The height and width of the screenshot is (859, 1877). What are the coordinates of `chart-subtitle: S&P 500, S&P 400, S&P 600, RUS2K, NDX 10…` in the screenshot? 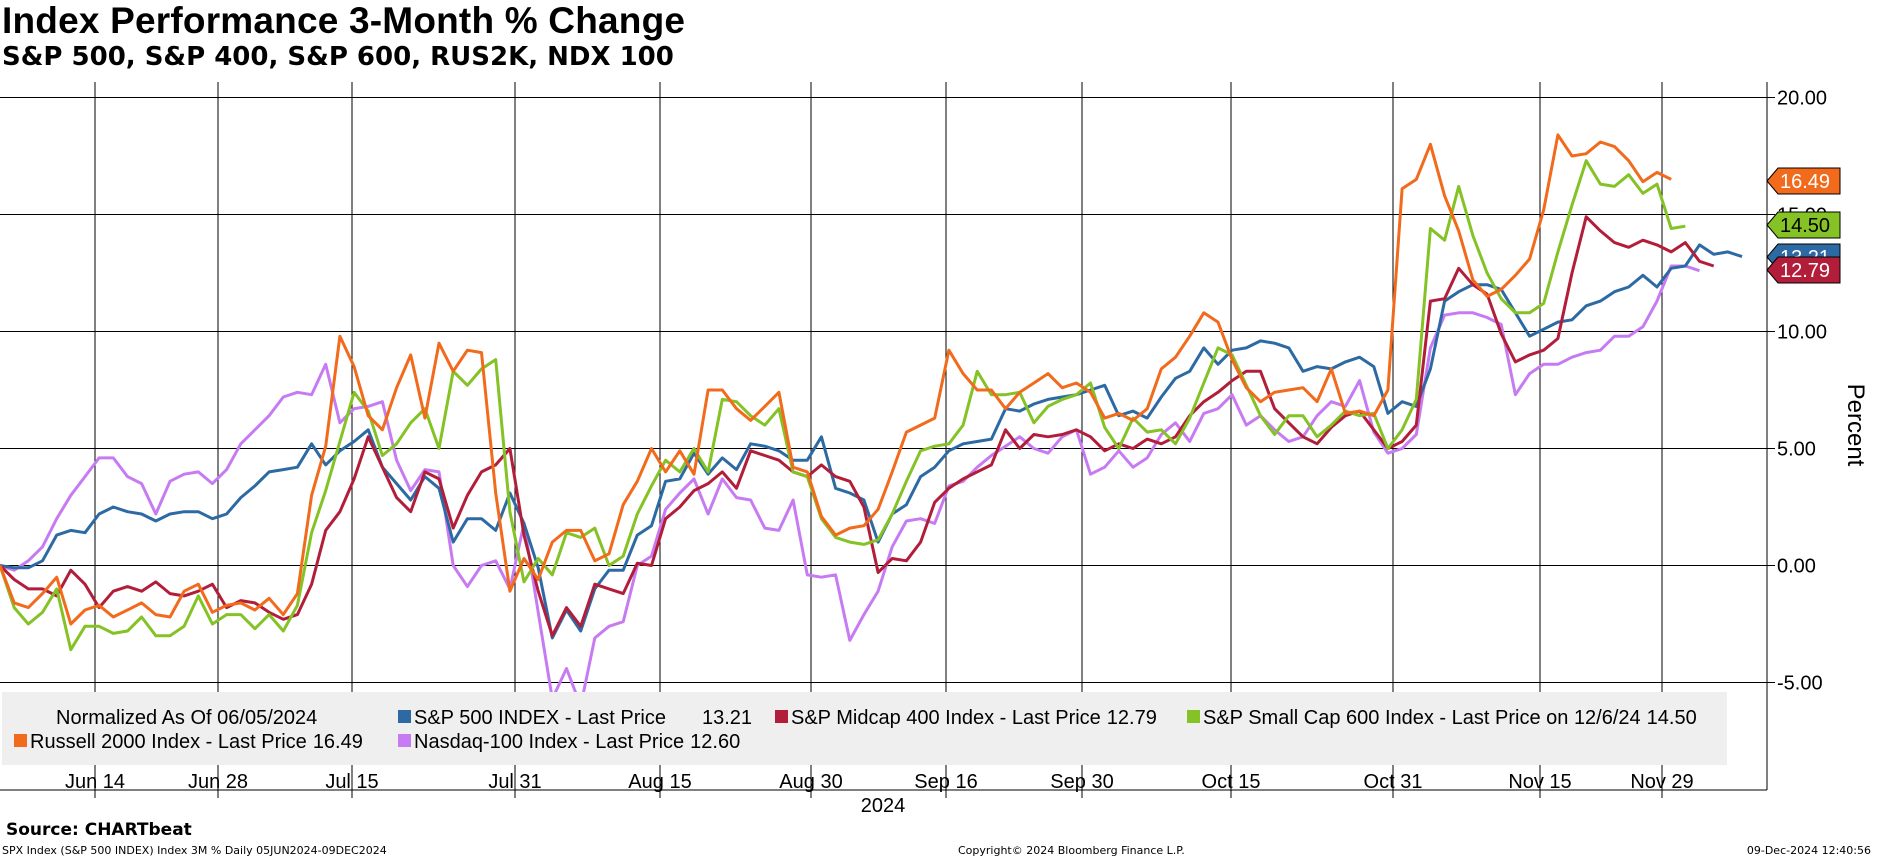 It's located at (338, 57).